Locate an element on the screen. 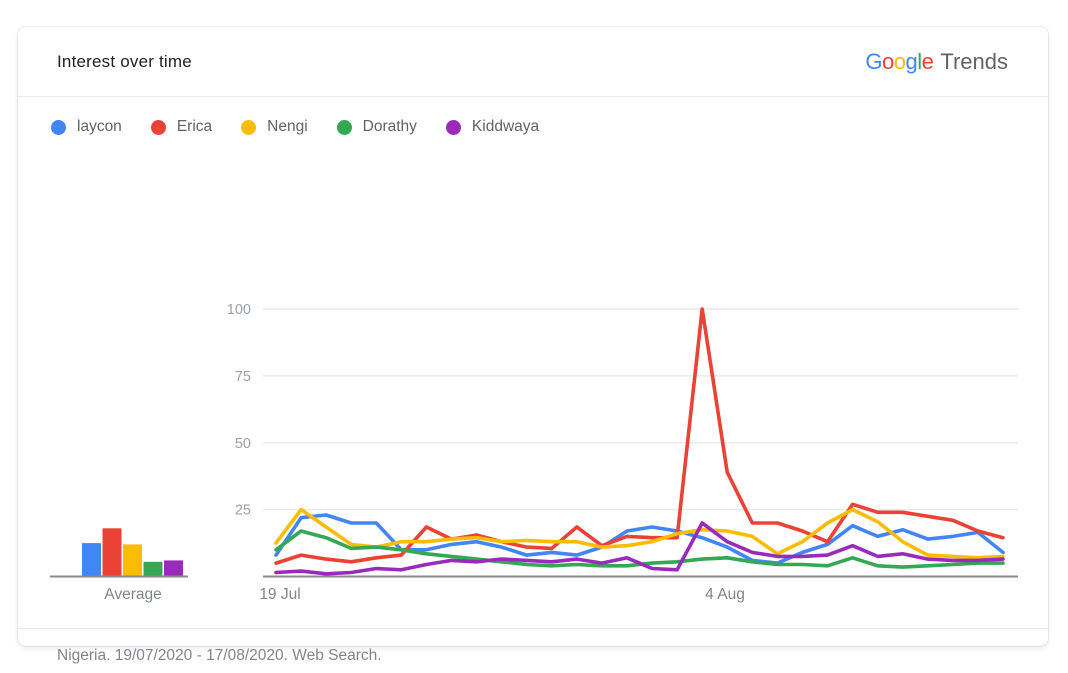  y-axis-label: 75 is located at coordinates (243, 377).